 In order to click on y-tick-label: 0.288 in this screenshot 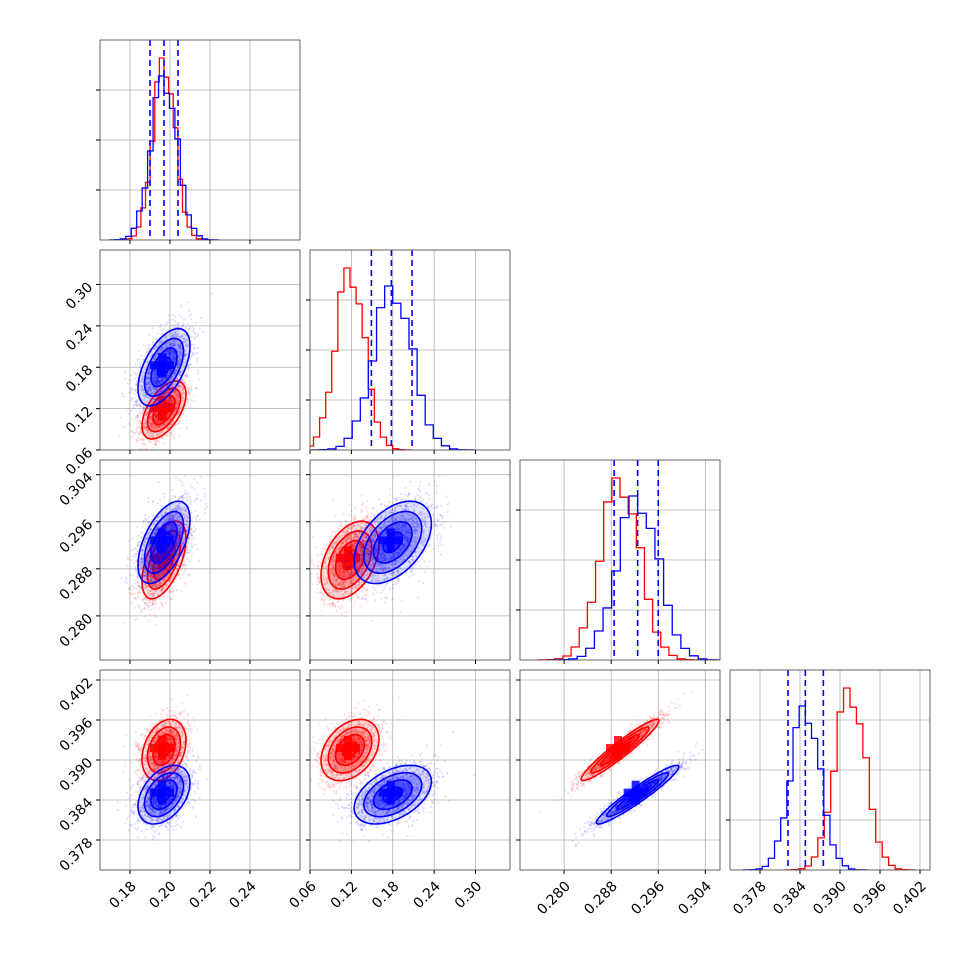, I will do `click(77, 584)`.